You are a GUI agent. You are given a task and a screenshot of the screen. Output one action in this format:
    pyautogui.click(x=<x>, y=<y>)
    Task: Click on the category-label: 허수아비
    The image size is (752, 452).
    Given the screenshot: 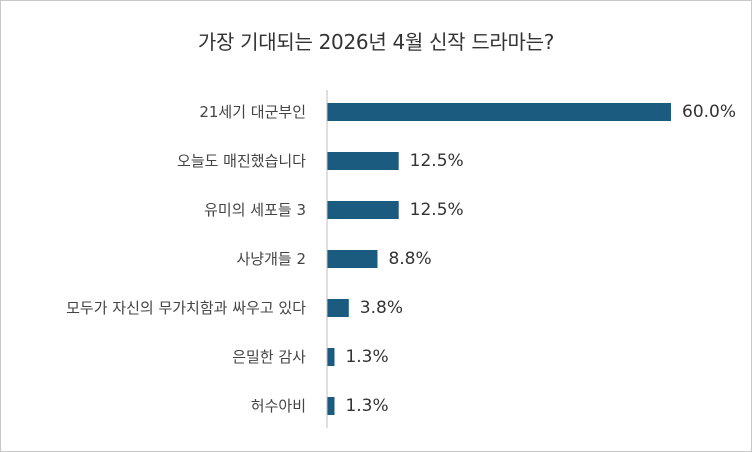 What is the action you would take?
    pyautogui.click(x=278, y=406)
    